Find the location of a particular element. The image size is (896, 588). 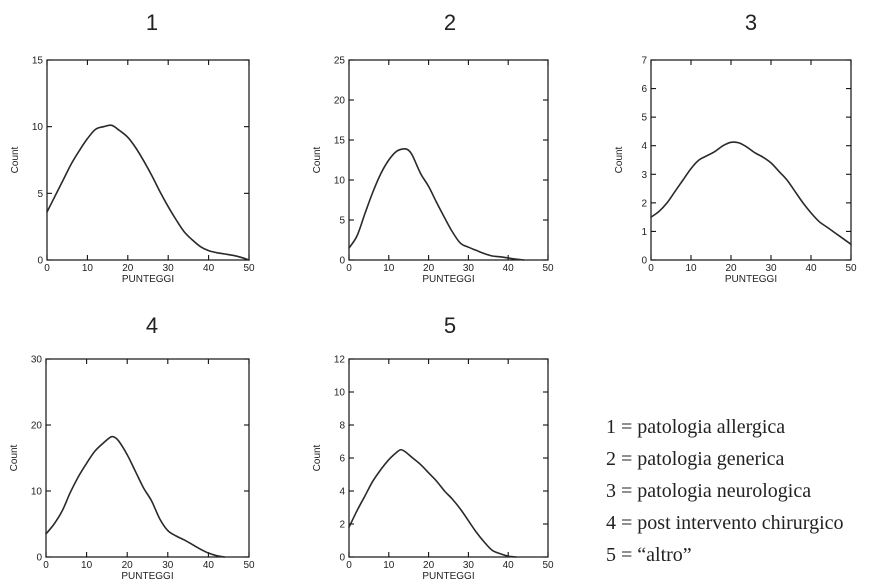

panel-title: 5 is located at coordinates (450, 325).